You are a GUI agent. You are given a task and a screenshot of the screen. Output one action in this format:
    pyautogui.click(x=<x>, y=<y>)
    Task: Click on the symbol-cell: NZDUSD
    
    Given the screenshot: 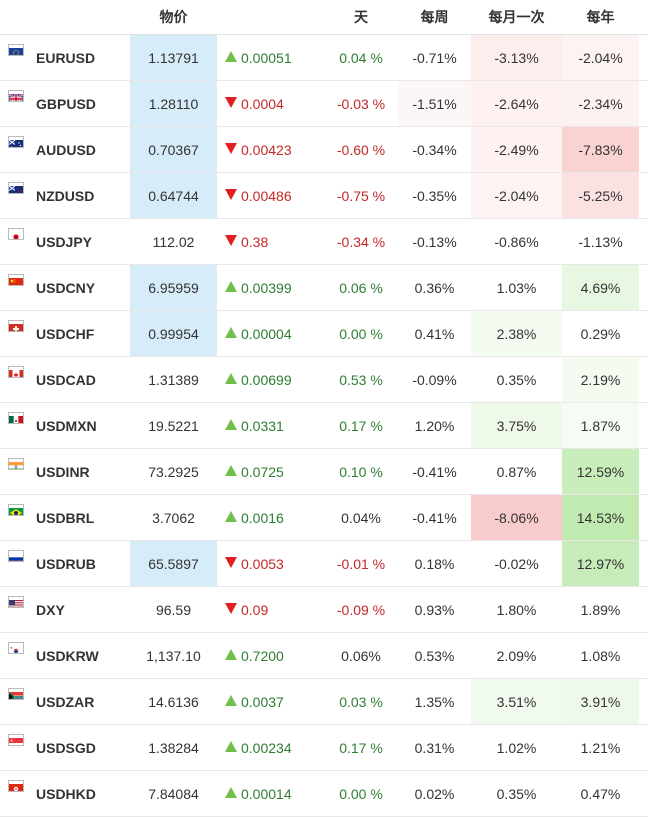 What is the action you would take?
    pyautogui.click(x=81, y=196)
    